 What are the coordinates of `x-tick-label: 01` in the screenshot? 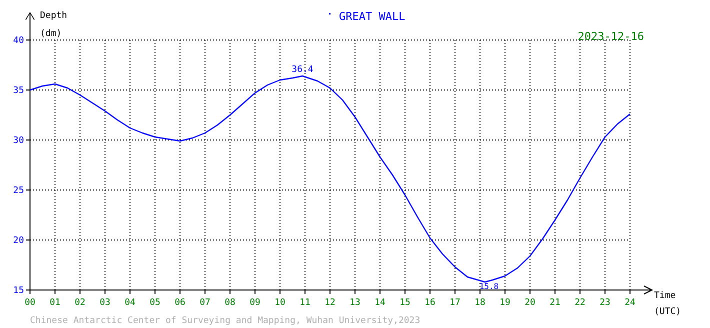 It's located at (55, 303).